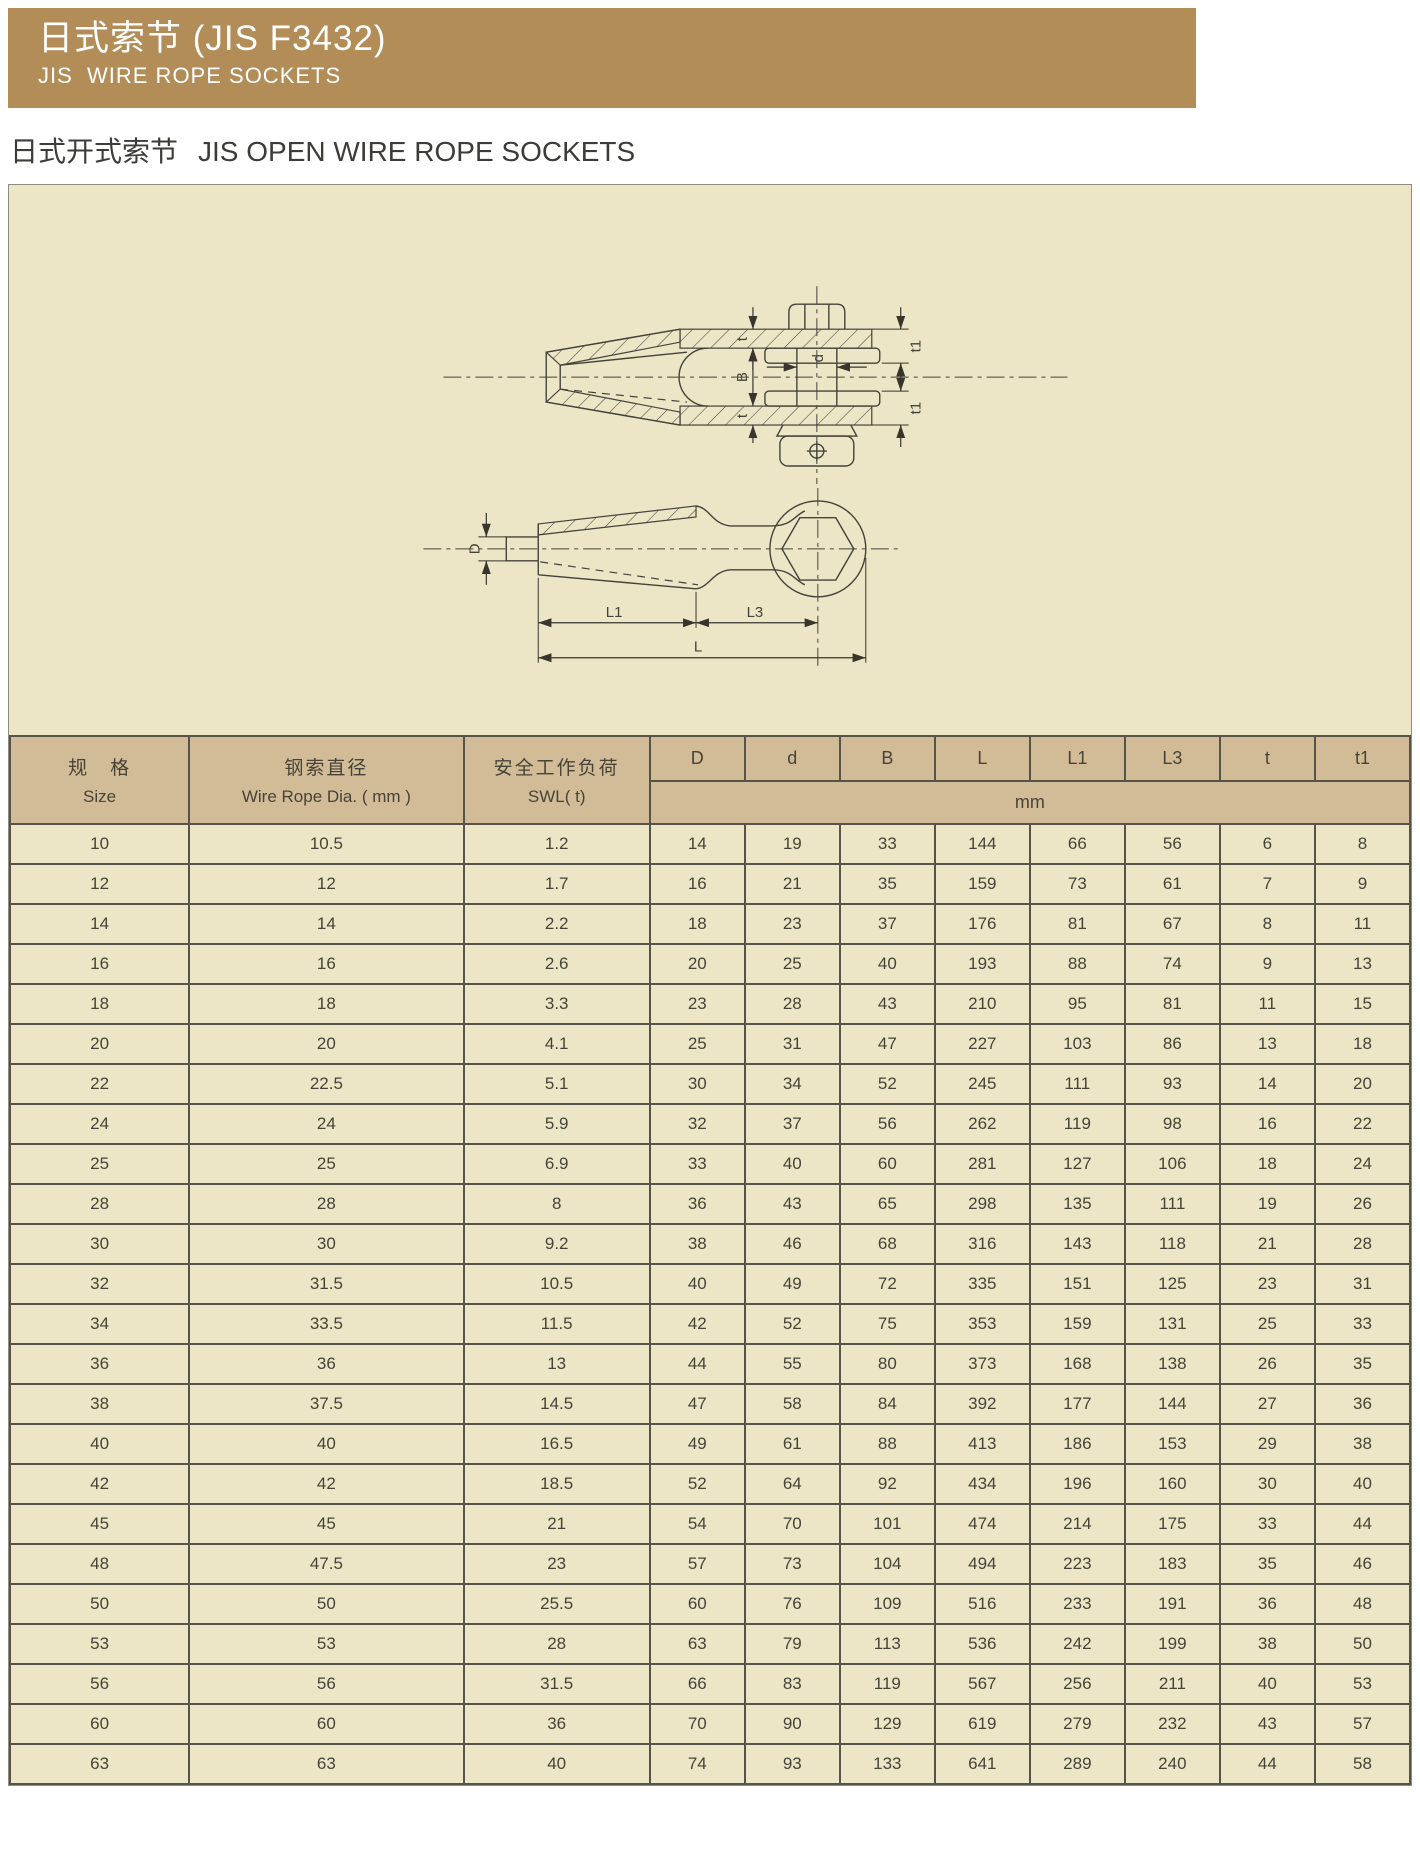 This screenshot has height=1856, width=1420. What do you see at coordinates (792, 1484) in the screenshot?
I see `table-cell: 64` at bounding box center [792, 1484].